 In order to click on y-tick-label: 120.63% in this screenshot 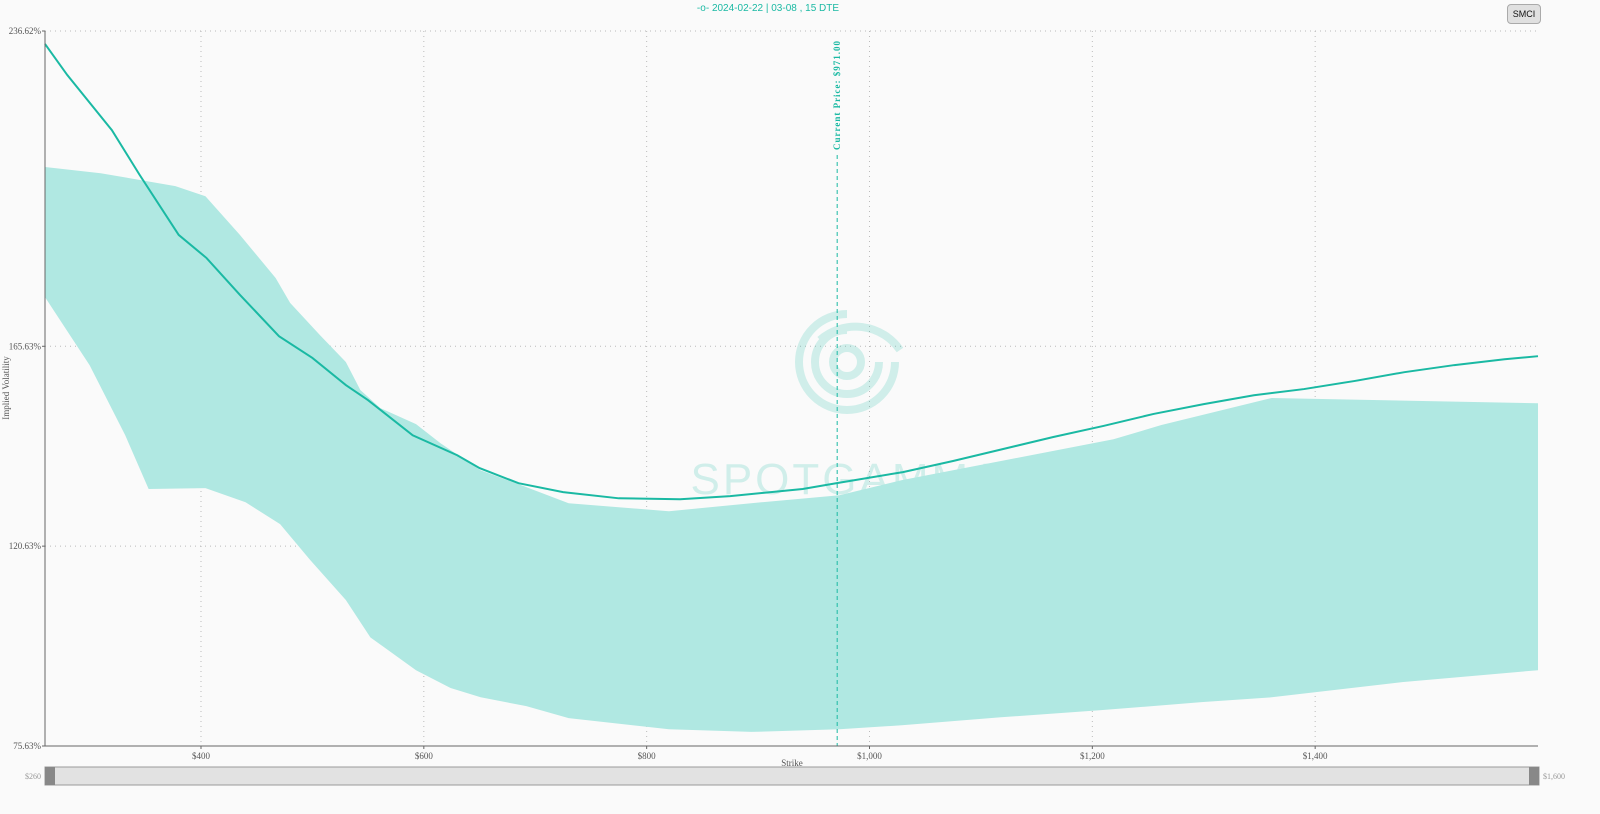, I will do `click(25, 546)`.